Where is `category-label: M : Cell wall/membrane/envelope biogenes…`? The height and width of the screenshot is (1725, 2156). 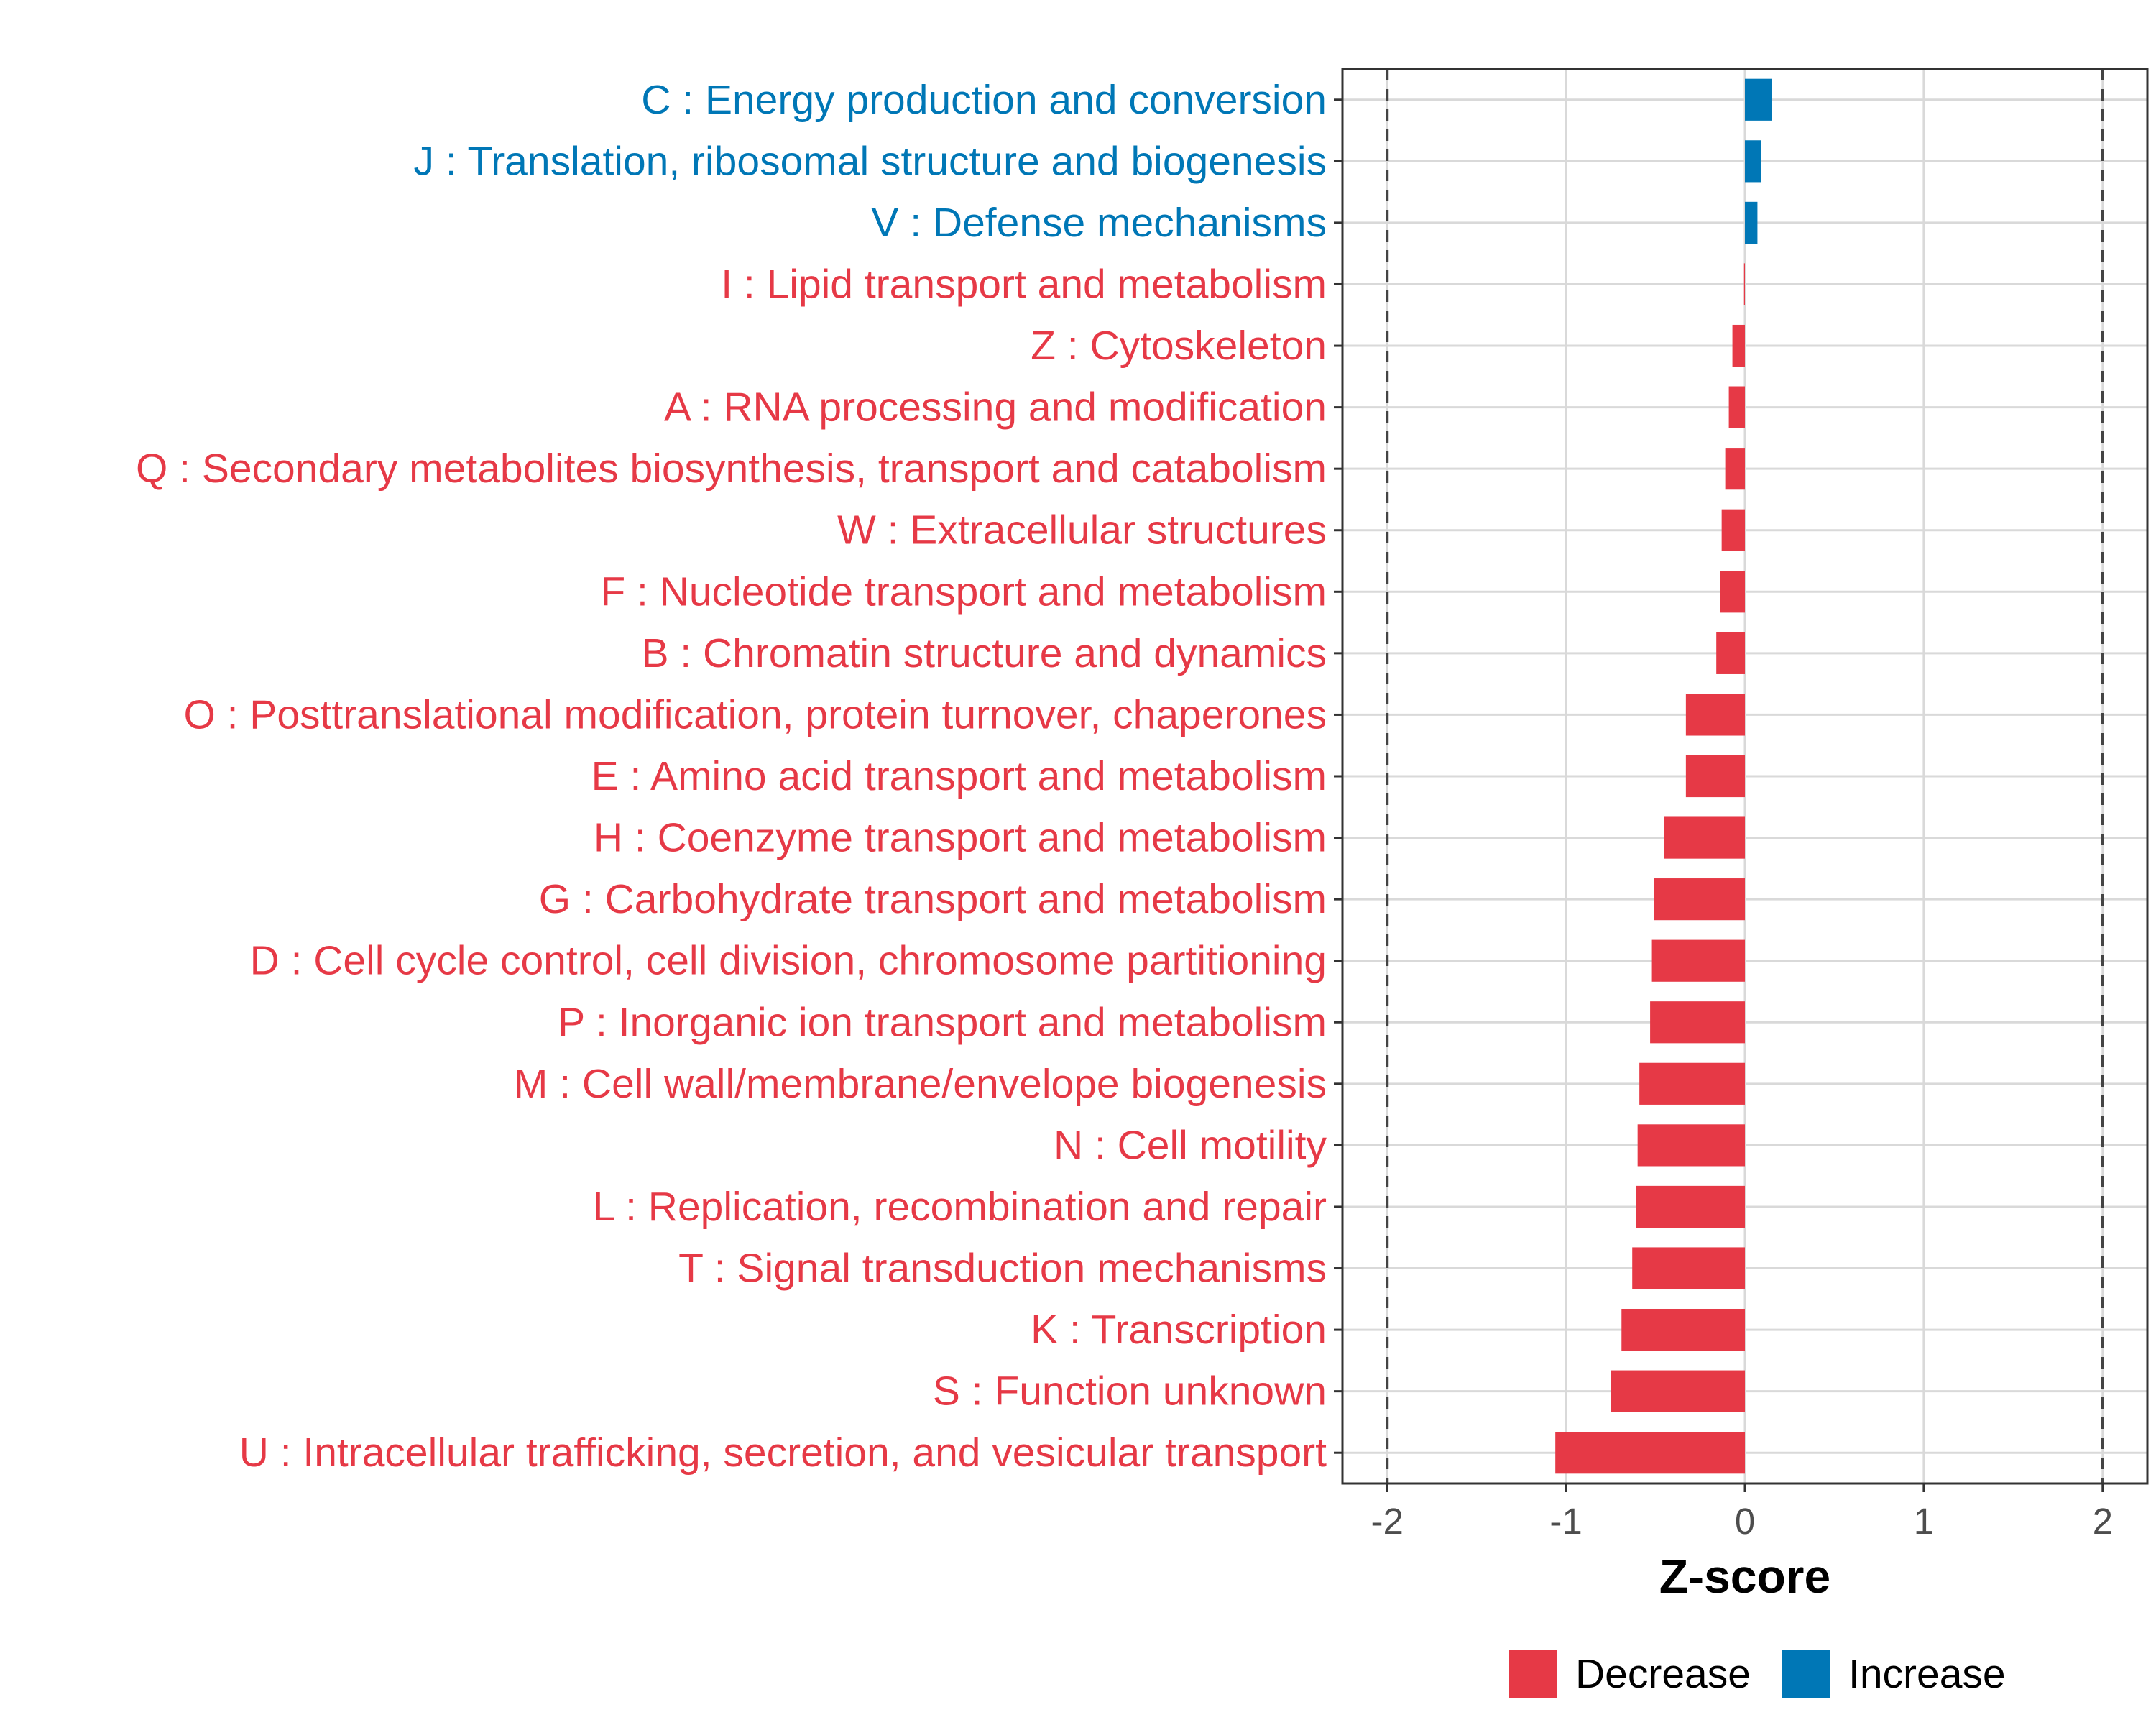
category-label: M : Cell wall/membrane/envelope biogenes… is located at coordinates (921, 1084).